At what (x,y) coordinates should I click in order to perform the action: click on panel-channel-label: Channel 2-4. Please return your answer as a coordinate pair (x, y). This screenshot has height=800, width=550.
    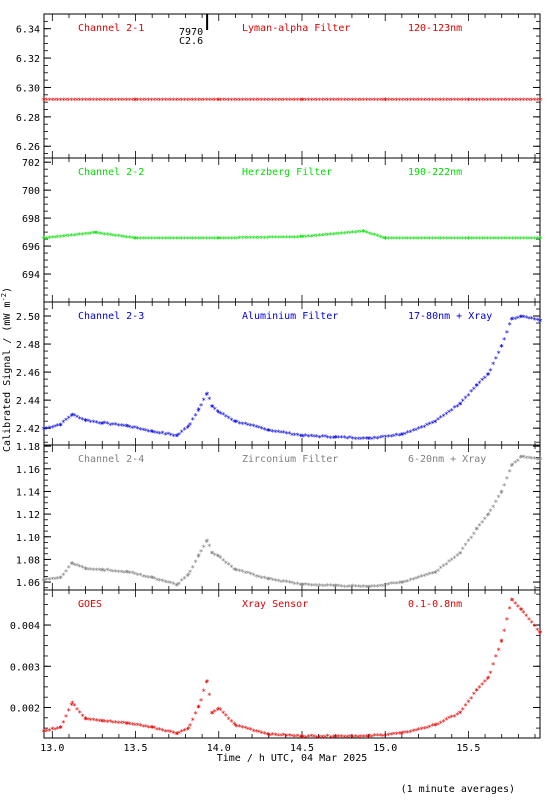
    Looking at the image, I should click on (111, 459).